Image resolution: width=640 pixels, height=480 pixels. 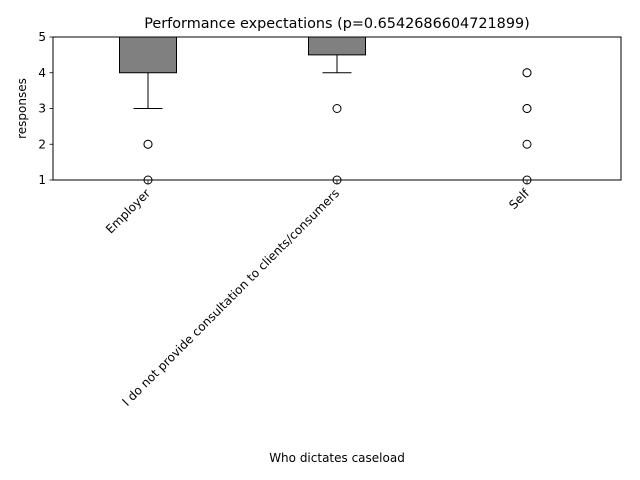 What do you see at coordinates (42, 73) in the screenshot?
I see `y-tick-label: 4` at bounding box center [42, 73].